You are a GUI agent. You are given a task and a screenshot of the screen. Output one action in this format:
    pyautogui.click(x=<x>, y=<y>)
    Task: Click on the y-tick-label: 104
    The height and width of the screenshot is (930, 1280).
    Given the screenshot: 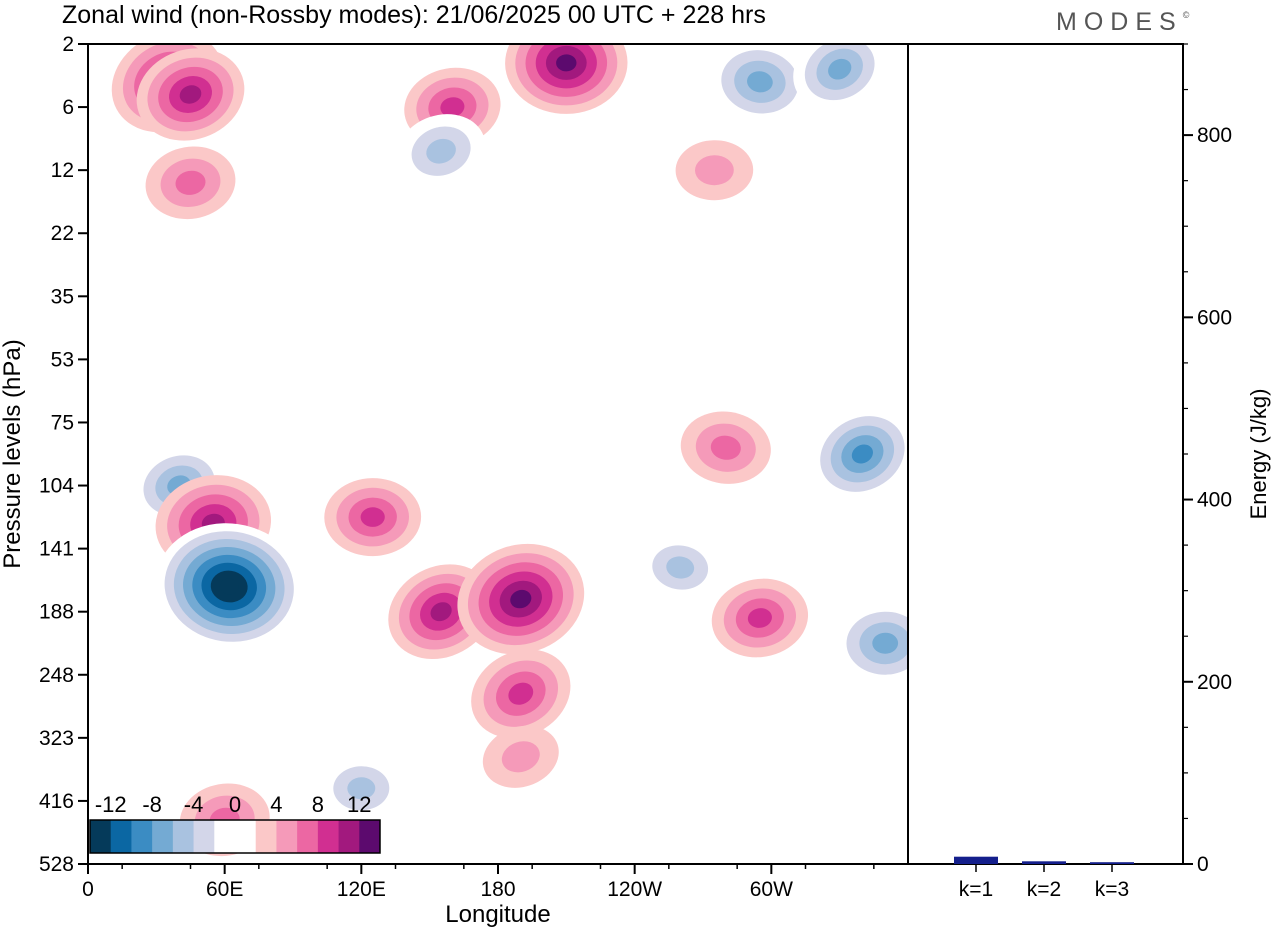 What is the action you would take?
    pyautogui.click(x=56, y=486)
    